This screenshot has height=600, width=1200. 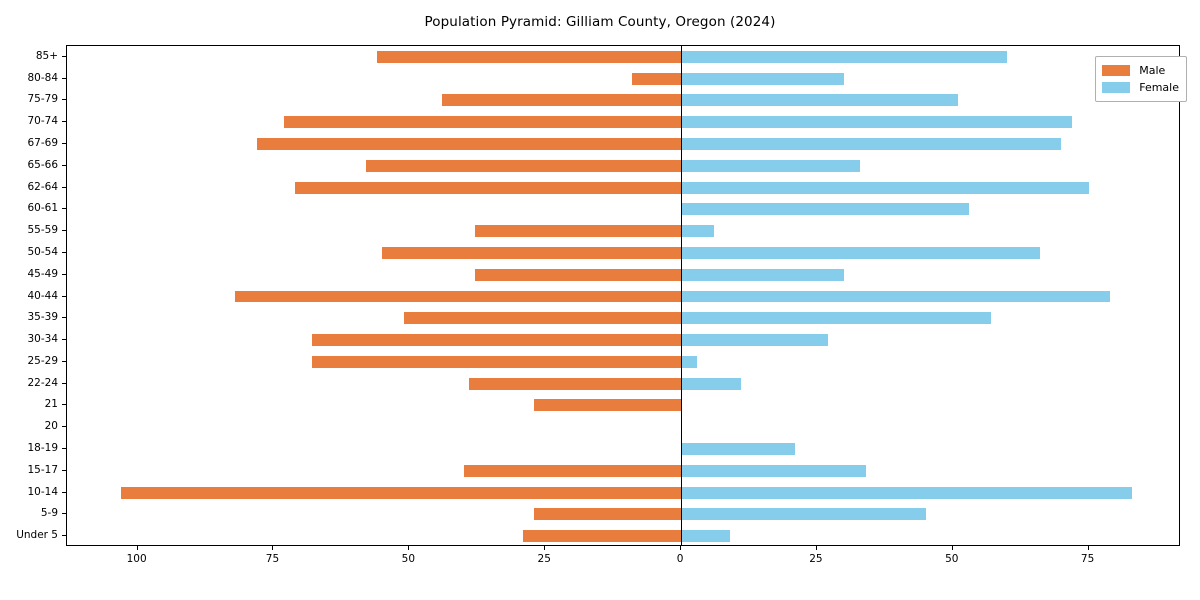 What do you see at coordinates (816, 559) in the screenshot?
I see `x-tick-label: 25` at bounding box center [816, 559].